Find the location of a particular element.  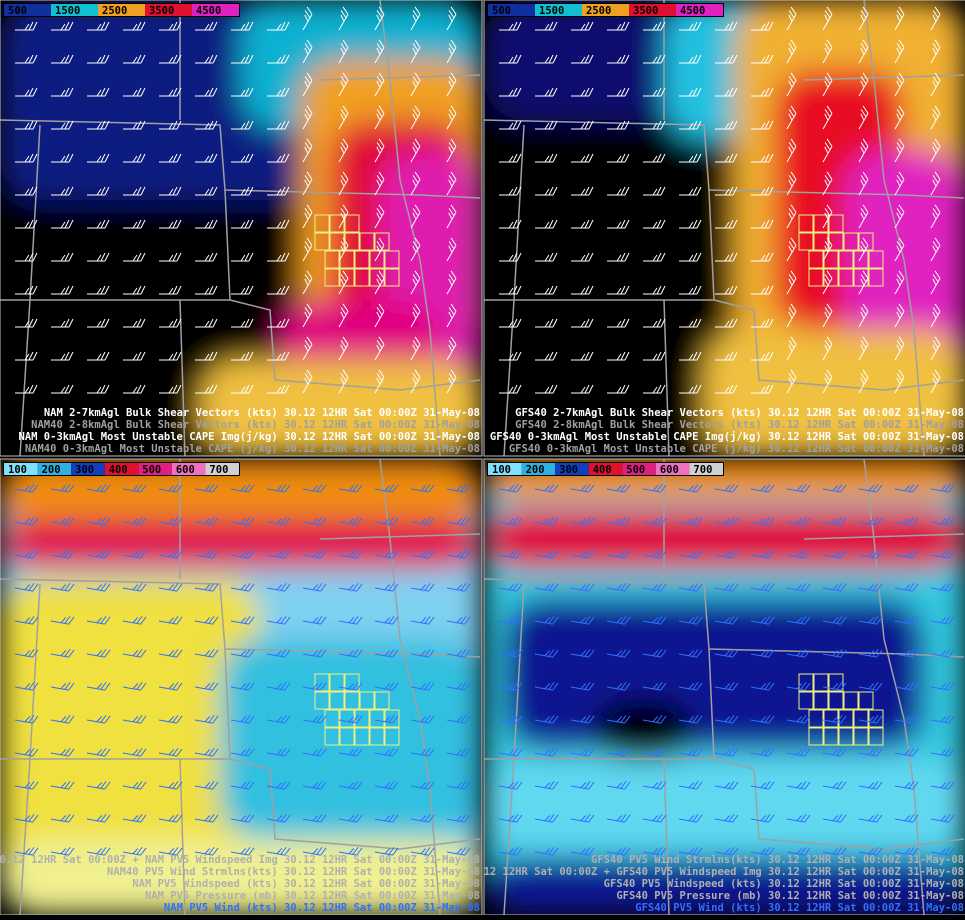

colorbar-label: 700 is located at coordinates (702, 470).